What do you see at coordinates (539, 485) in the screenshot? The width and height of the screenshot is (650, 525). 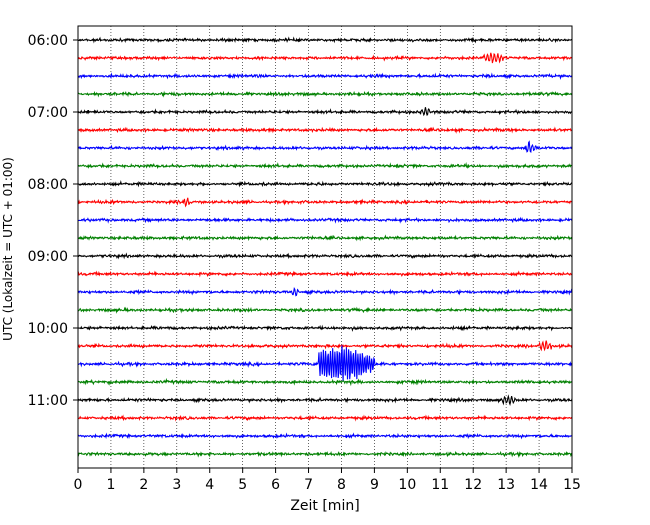 I see `x-tick-label: 14` at bounding box center [539, 485].